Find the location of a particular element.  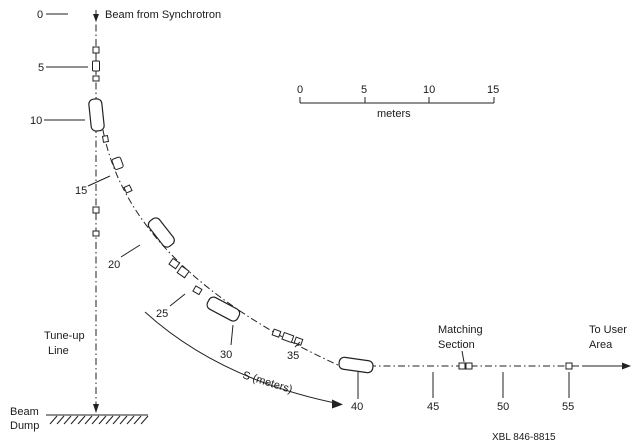

distance-label: 15 is located at coordinates (81, 191).